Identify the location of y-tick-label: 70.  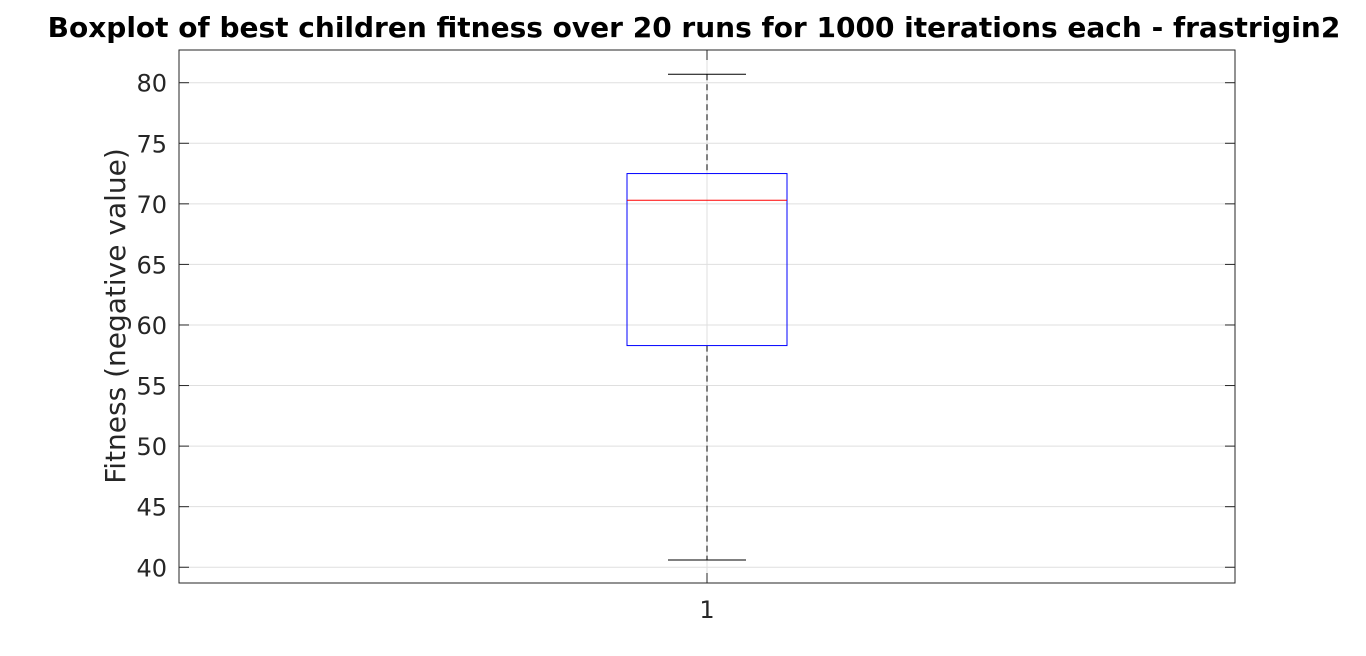
(151, 205).